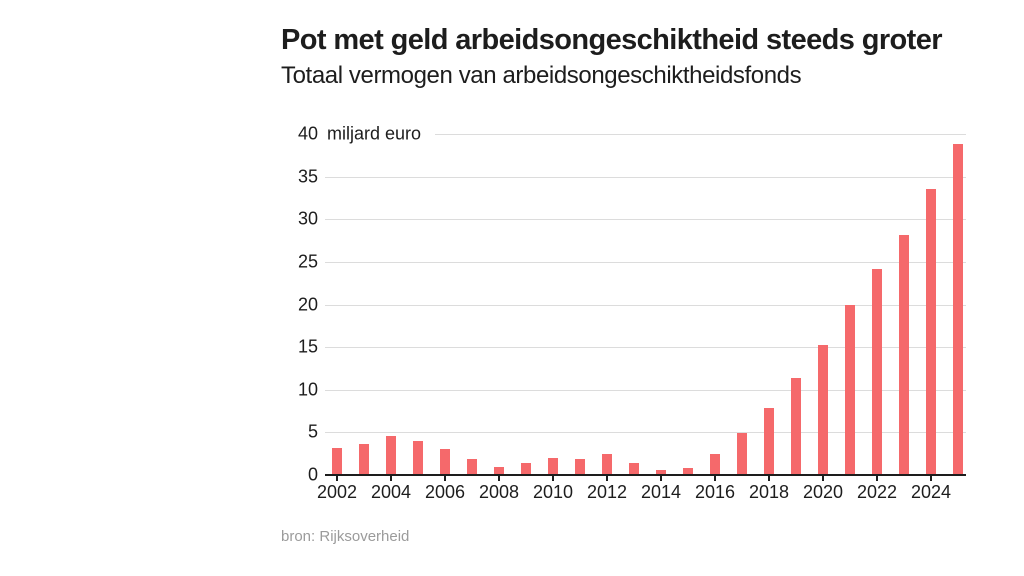  Describe the element at coordinates (958, 309) in the screenshot. I see `bar-2025` at that location.